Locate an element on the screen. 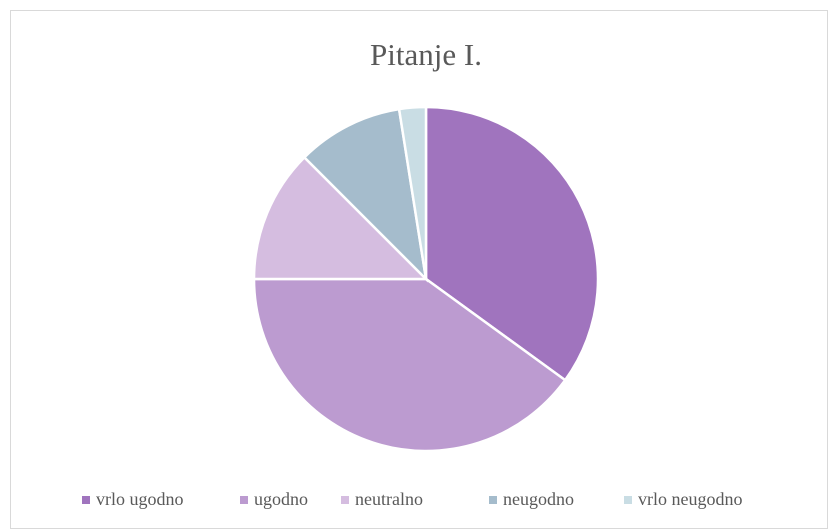 Image resolution: width=829 pixels, height=530 pixels. legend-label: vrlo neugodno is located at coordinates (690, 499).